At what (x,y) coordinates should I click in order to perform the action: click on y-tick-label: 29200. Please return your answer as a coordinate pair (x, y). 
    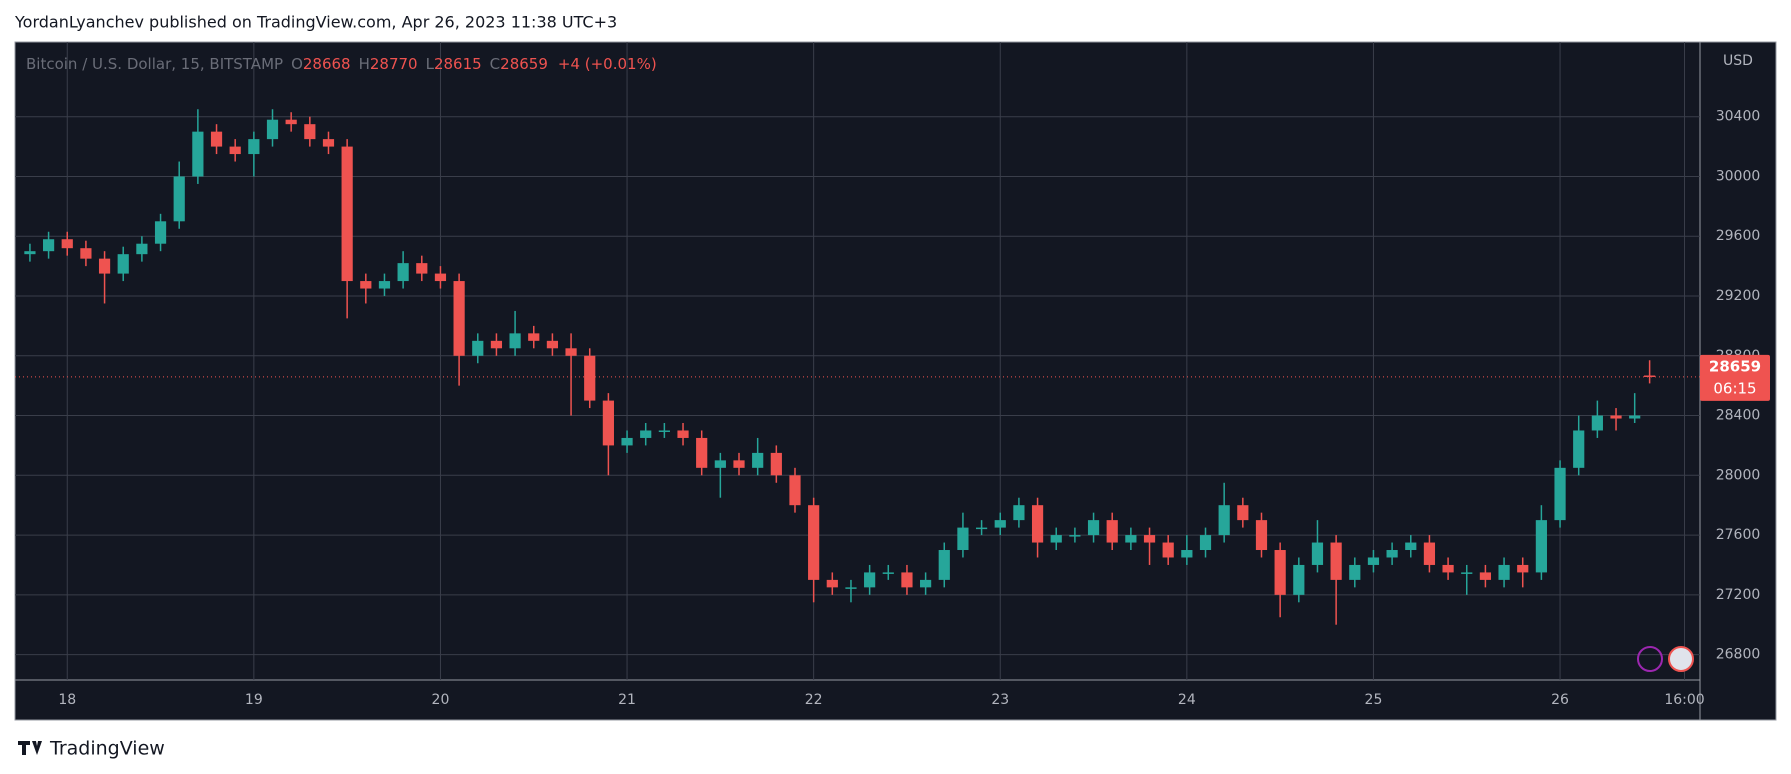
    Looking at the image, I should click on (1738, 296).